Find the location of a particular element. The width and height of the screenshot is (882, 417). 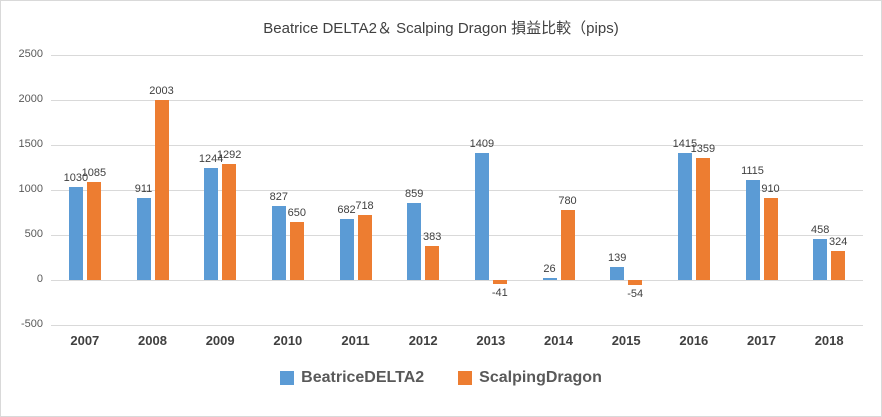

bar-value-label: 682 is located at coordinates (346, 209).